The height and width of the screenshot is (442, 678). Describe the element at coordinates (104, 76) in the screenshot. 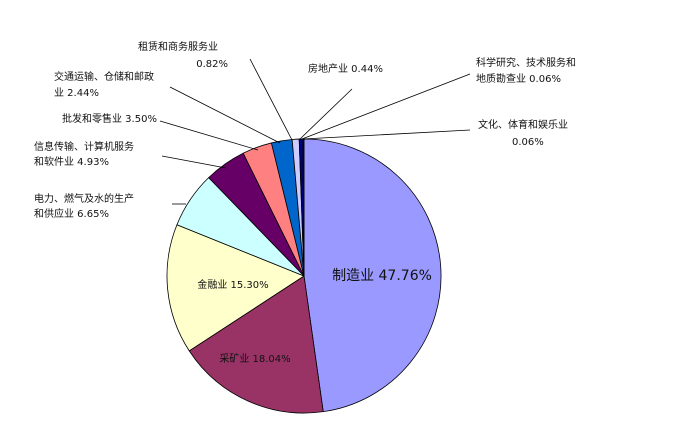

I see `slice-label: 交通运输、仓储和邮政` at that location.